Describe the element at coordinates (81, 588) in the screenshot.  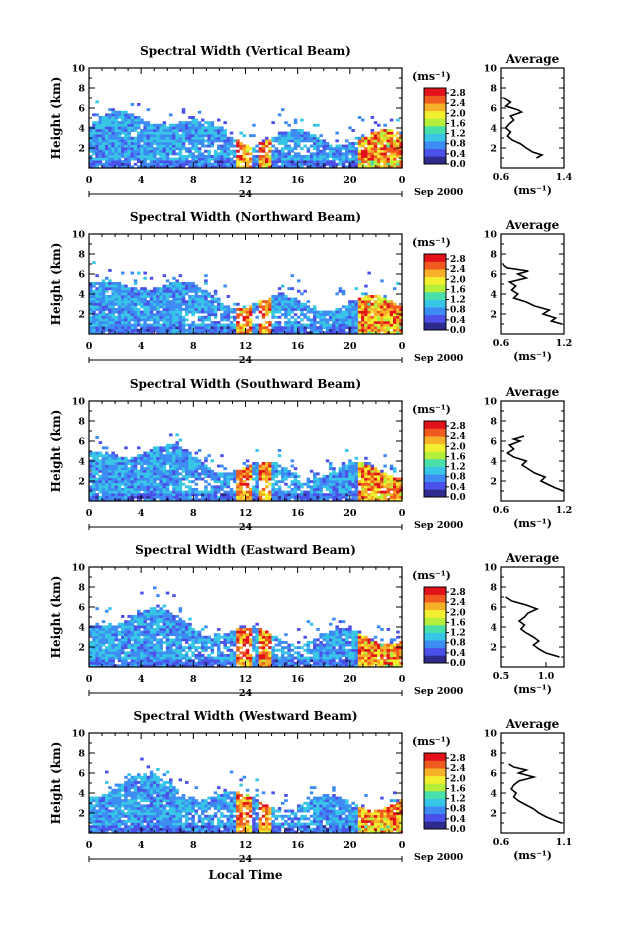
I see `y-tick-label: 8` at that location.